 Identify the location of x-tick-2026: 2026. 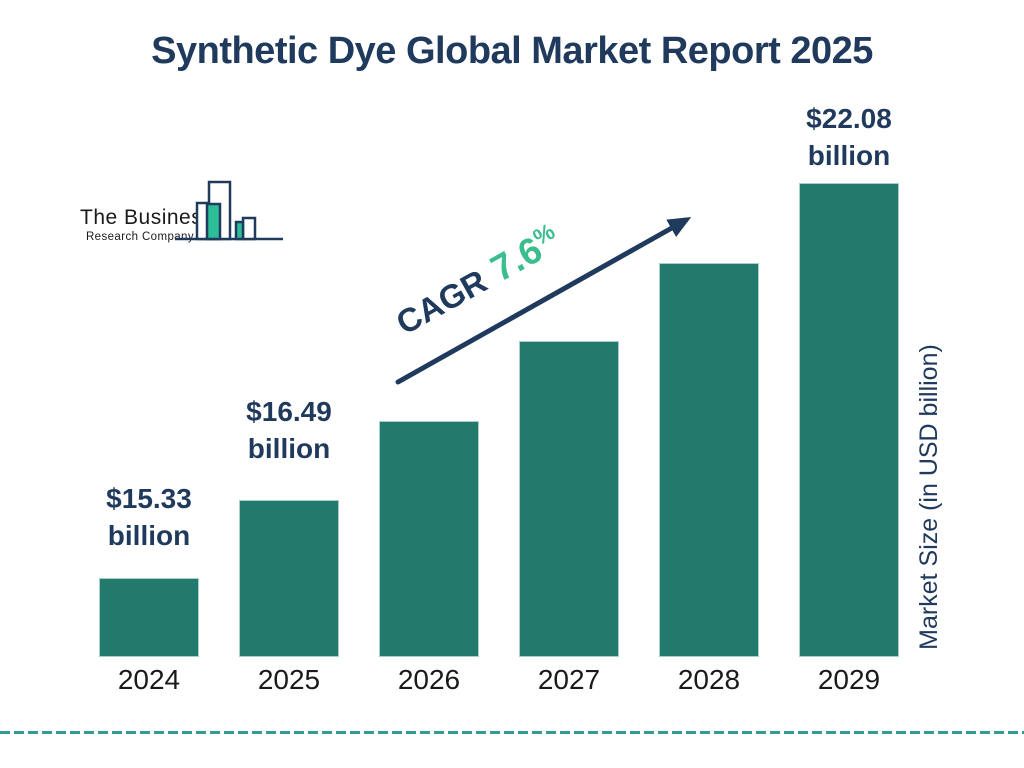
(429, 679).